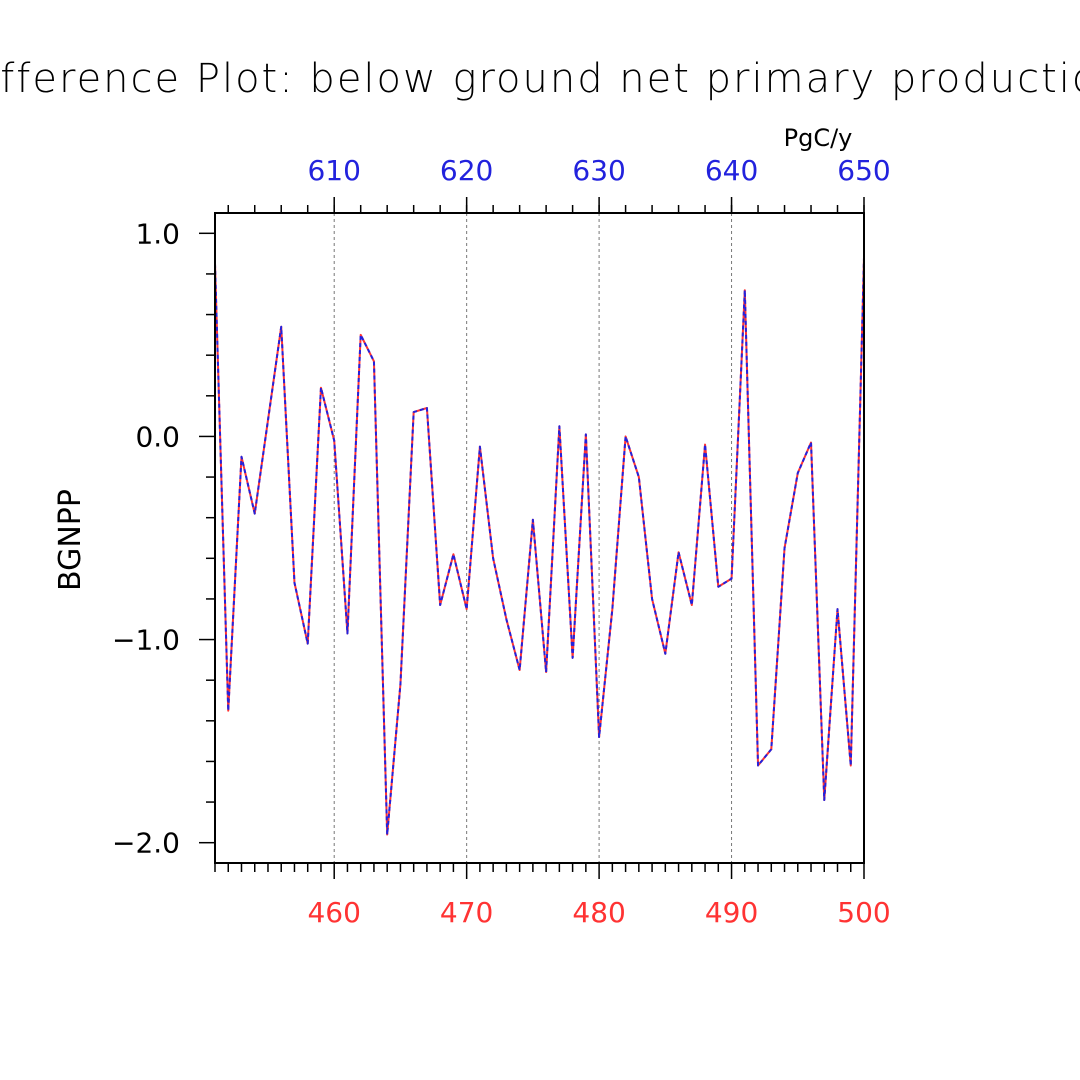 The width and height of the screenshot is (1080, 1080). What do you see at coordinates (157, 233) in the screenshot?
I see `y-tick-label: 1.0` at bounding box center [157, 233].